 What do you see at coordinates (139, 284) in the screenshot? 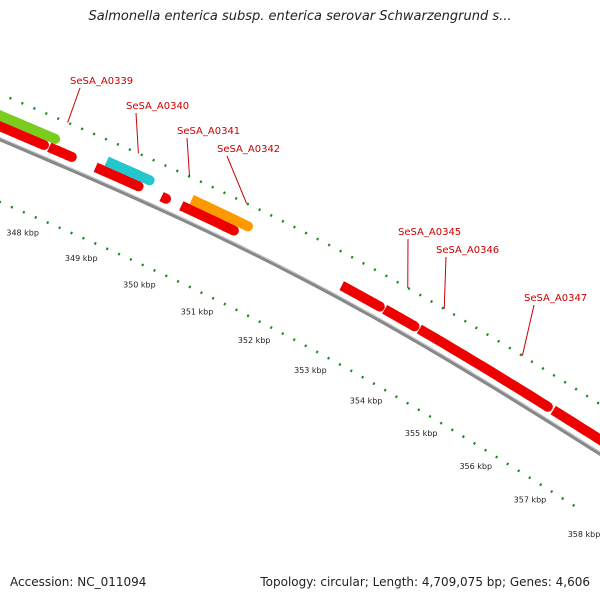
I see `scale-tick-label: 350 kbp` at bounding box center [139, 284].